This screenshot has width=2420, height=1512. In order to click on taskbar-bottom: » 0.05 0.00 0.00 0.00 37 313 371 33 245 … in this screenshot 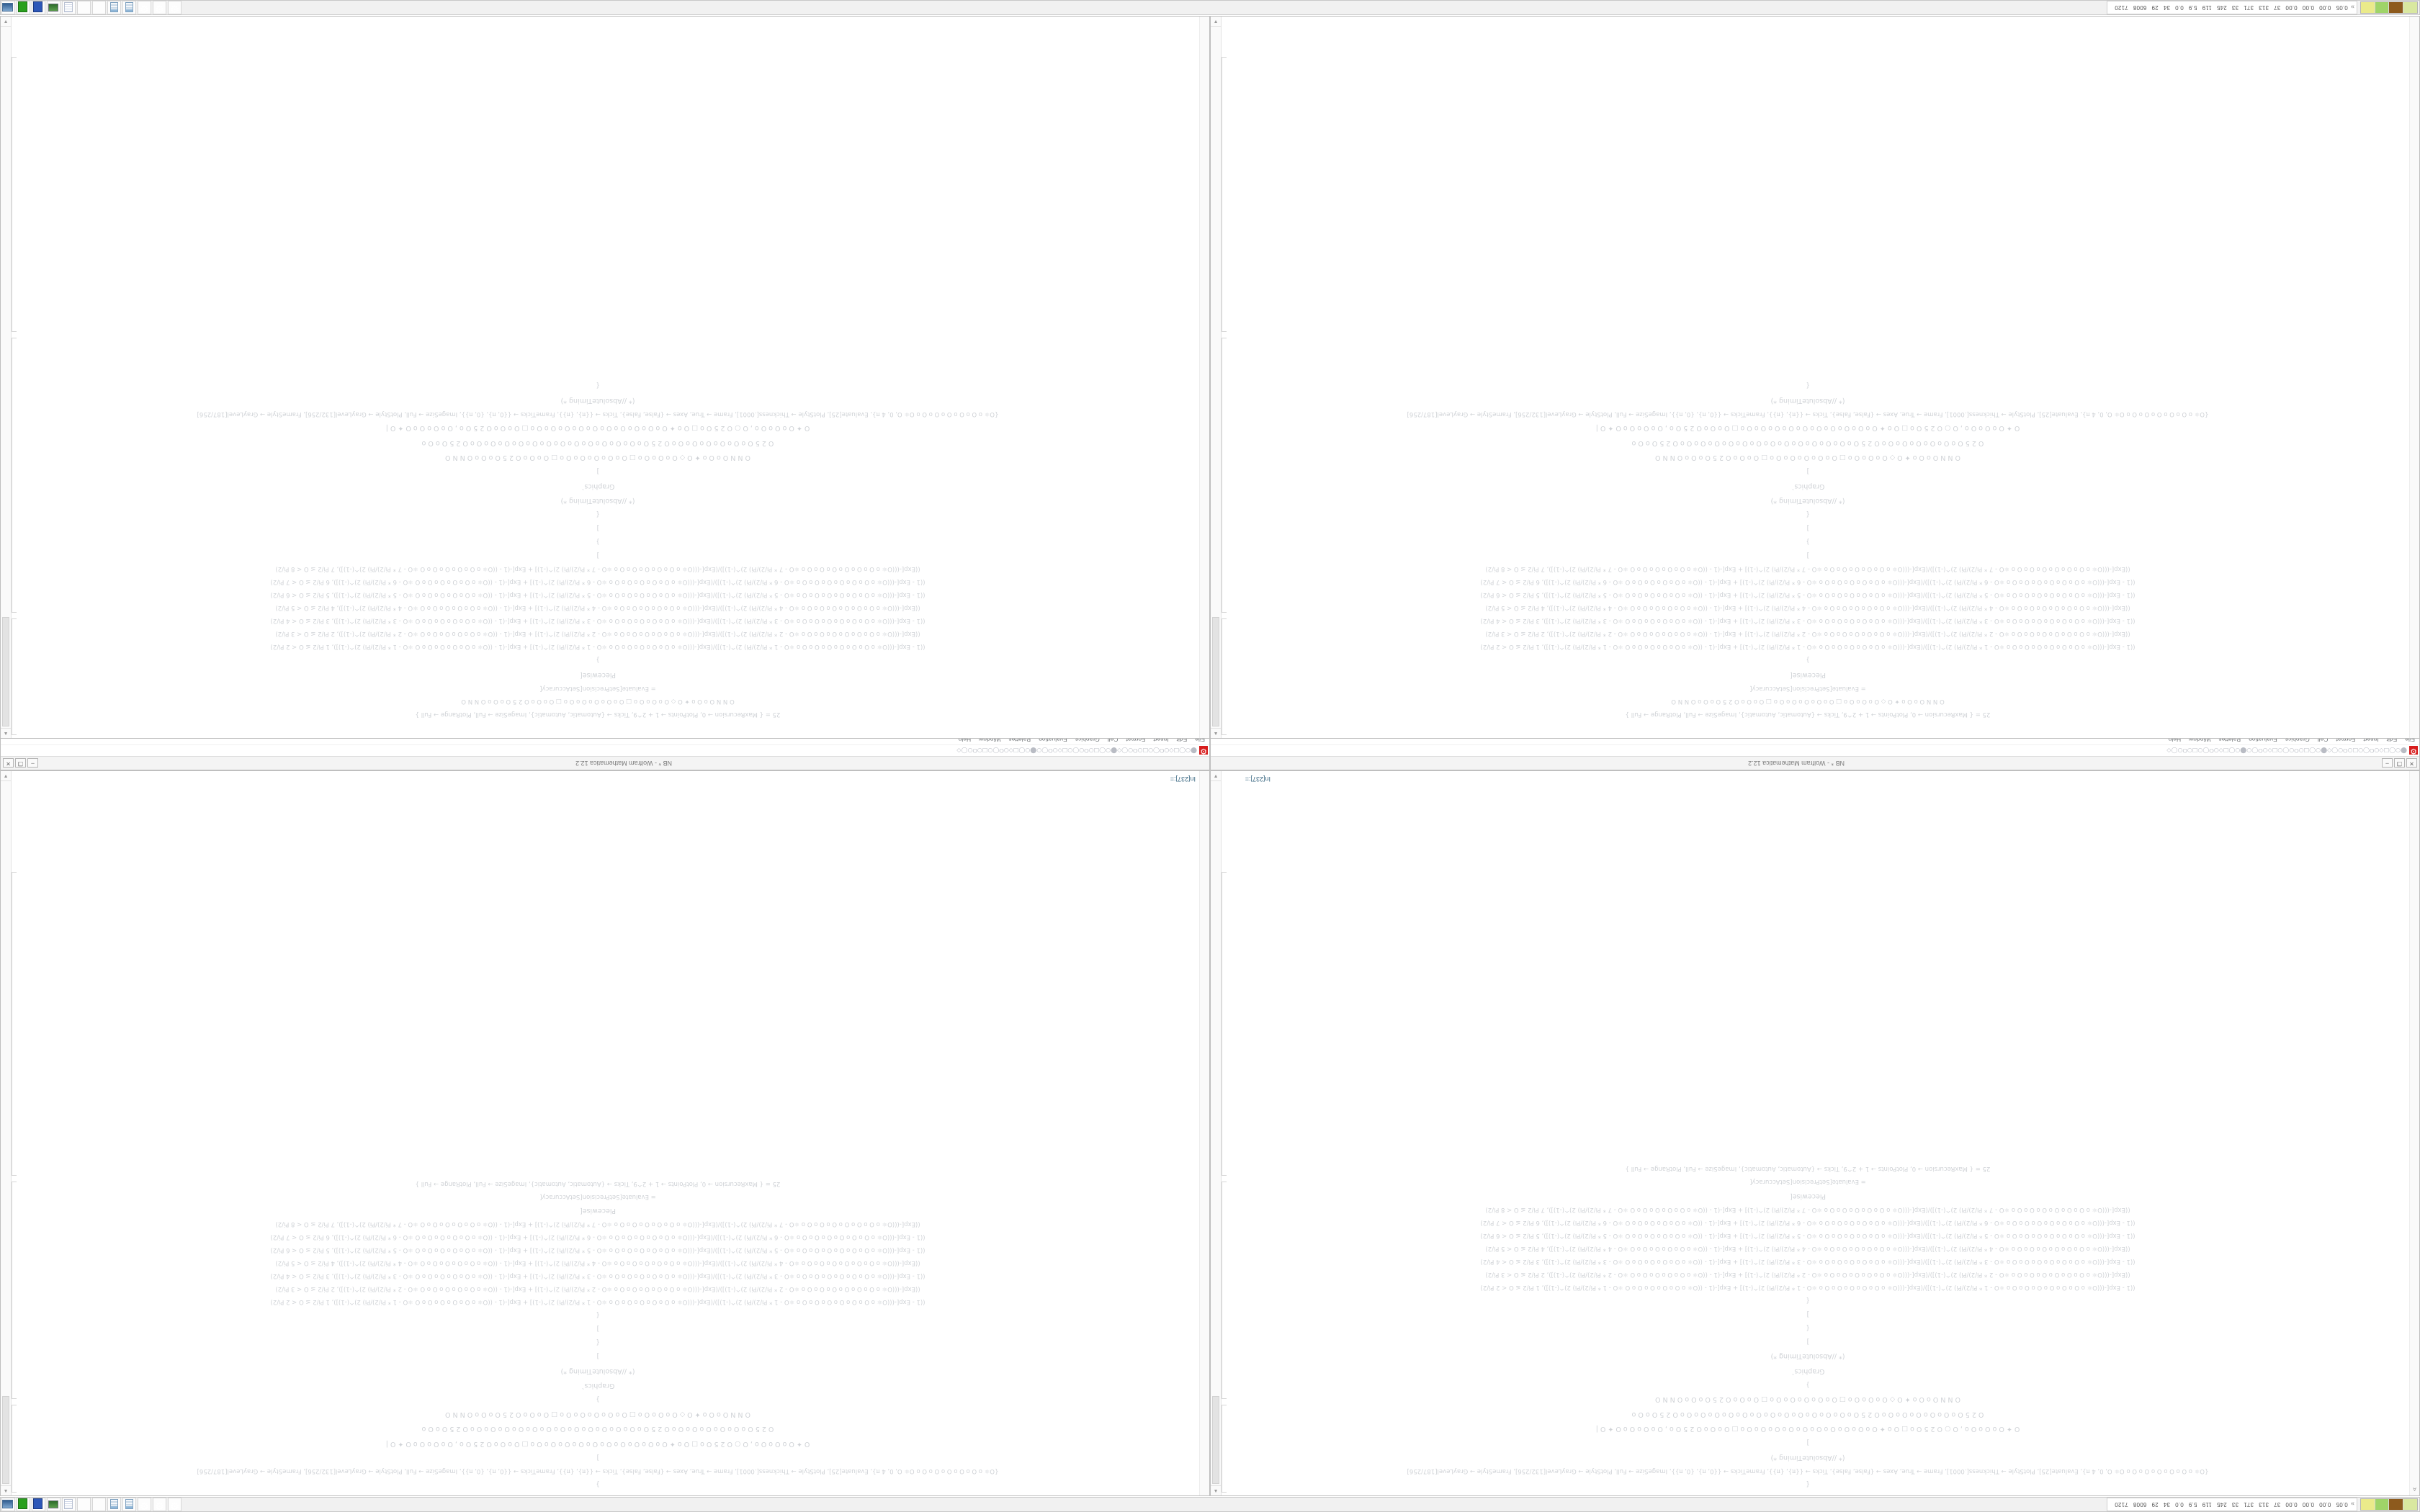, I will do `click(1210, 7)`.